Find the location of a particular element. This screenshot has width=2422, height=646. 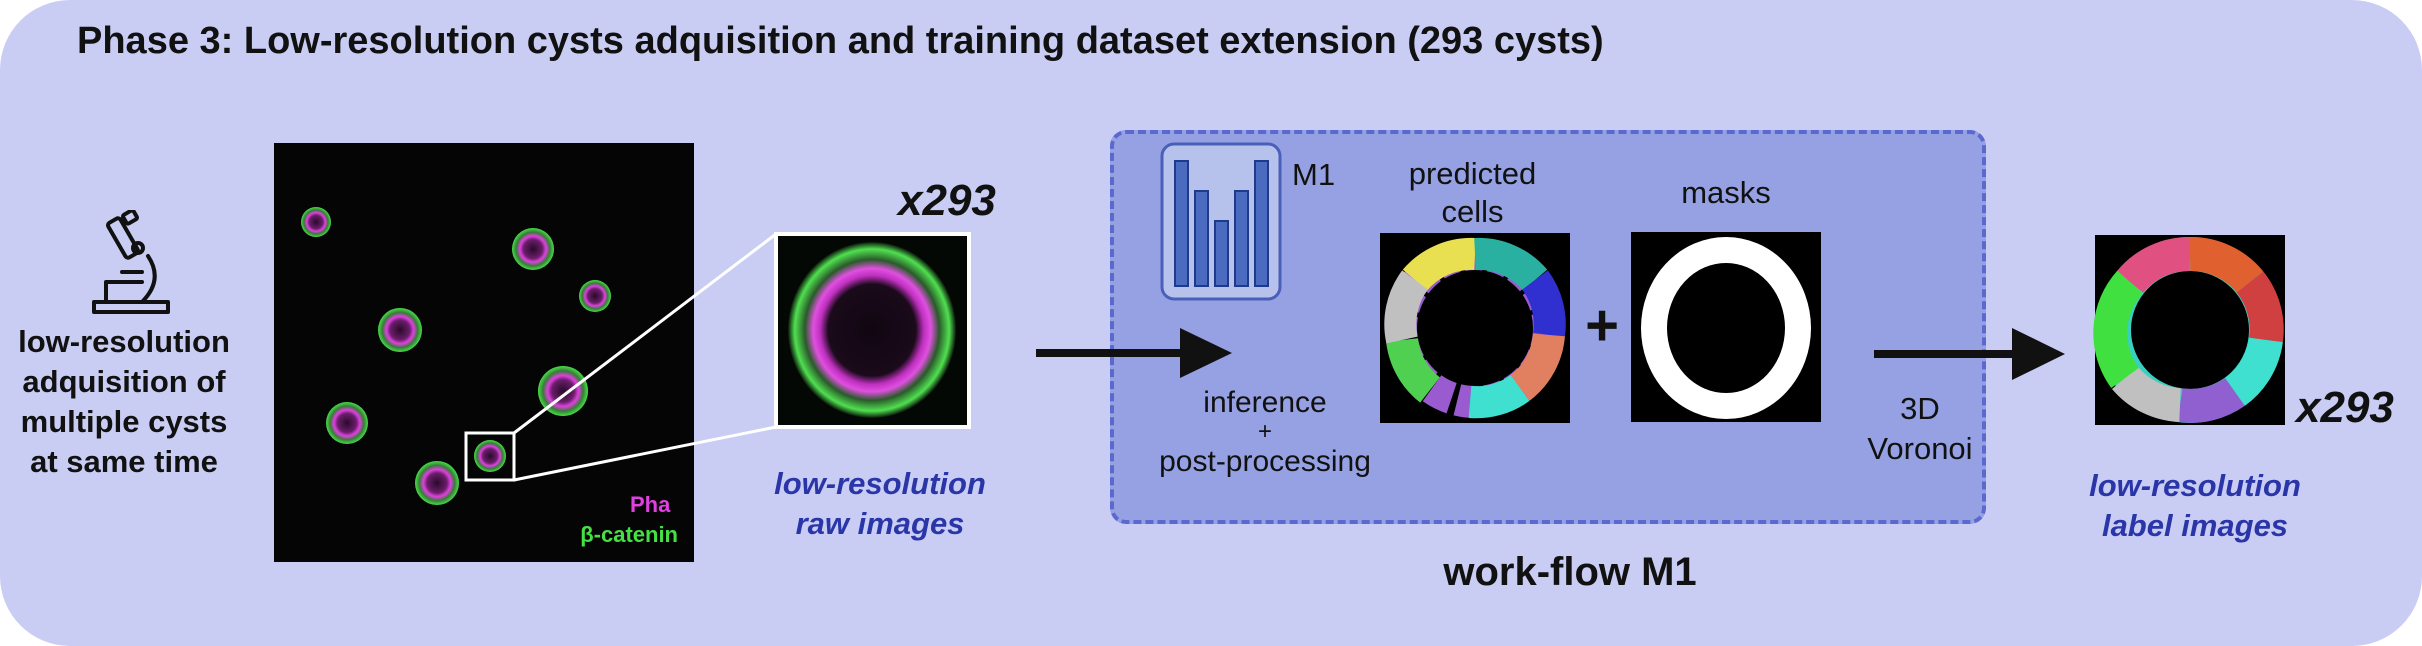

model-label: M1 is located at coordinates (1314, 174).